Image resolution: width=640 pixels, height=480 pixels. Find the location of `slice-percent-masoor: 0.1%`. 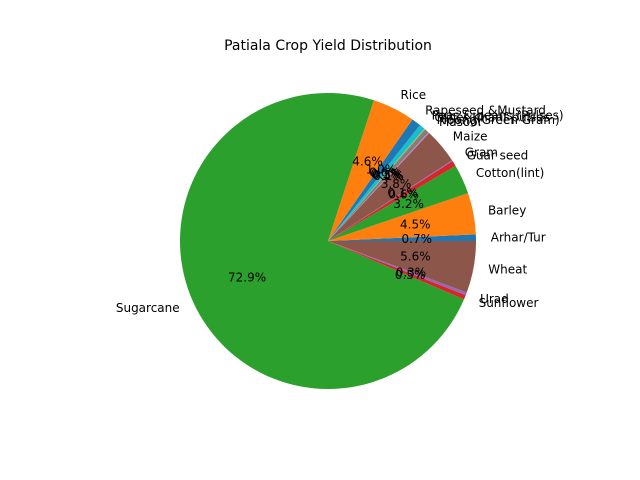

slice-percent-masoor: 0.1% is located at coordinates (388, 176).